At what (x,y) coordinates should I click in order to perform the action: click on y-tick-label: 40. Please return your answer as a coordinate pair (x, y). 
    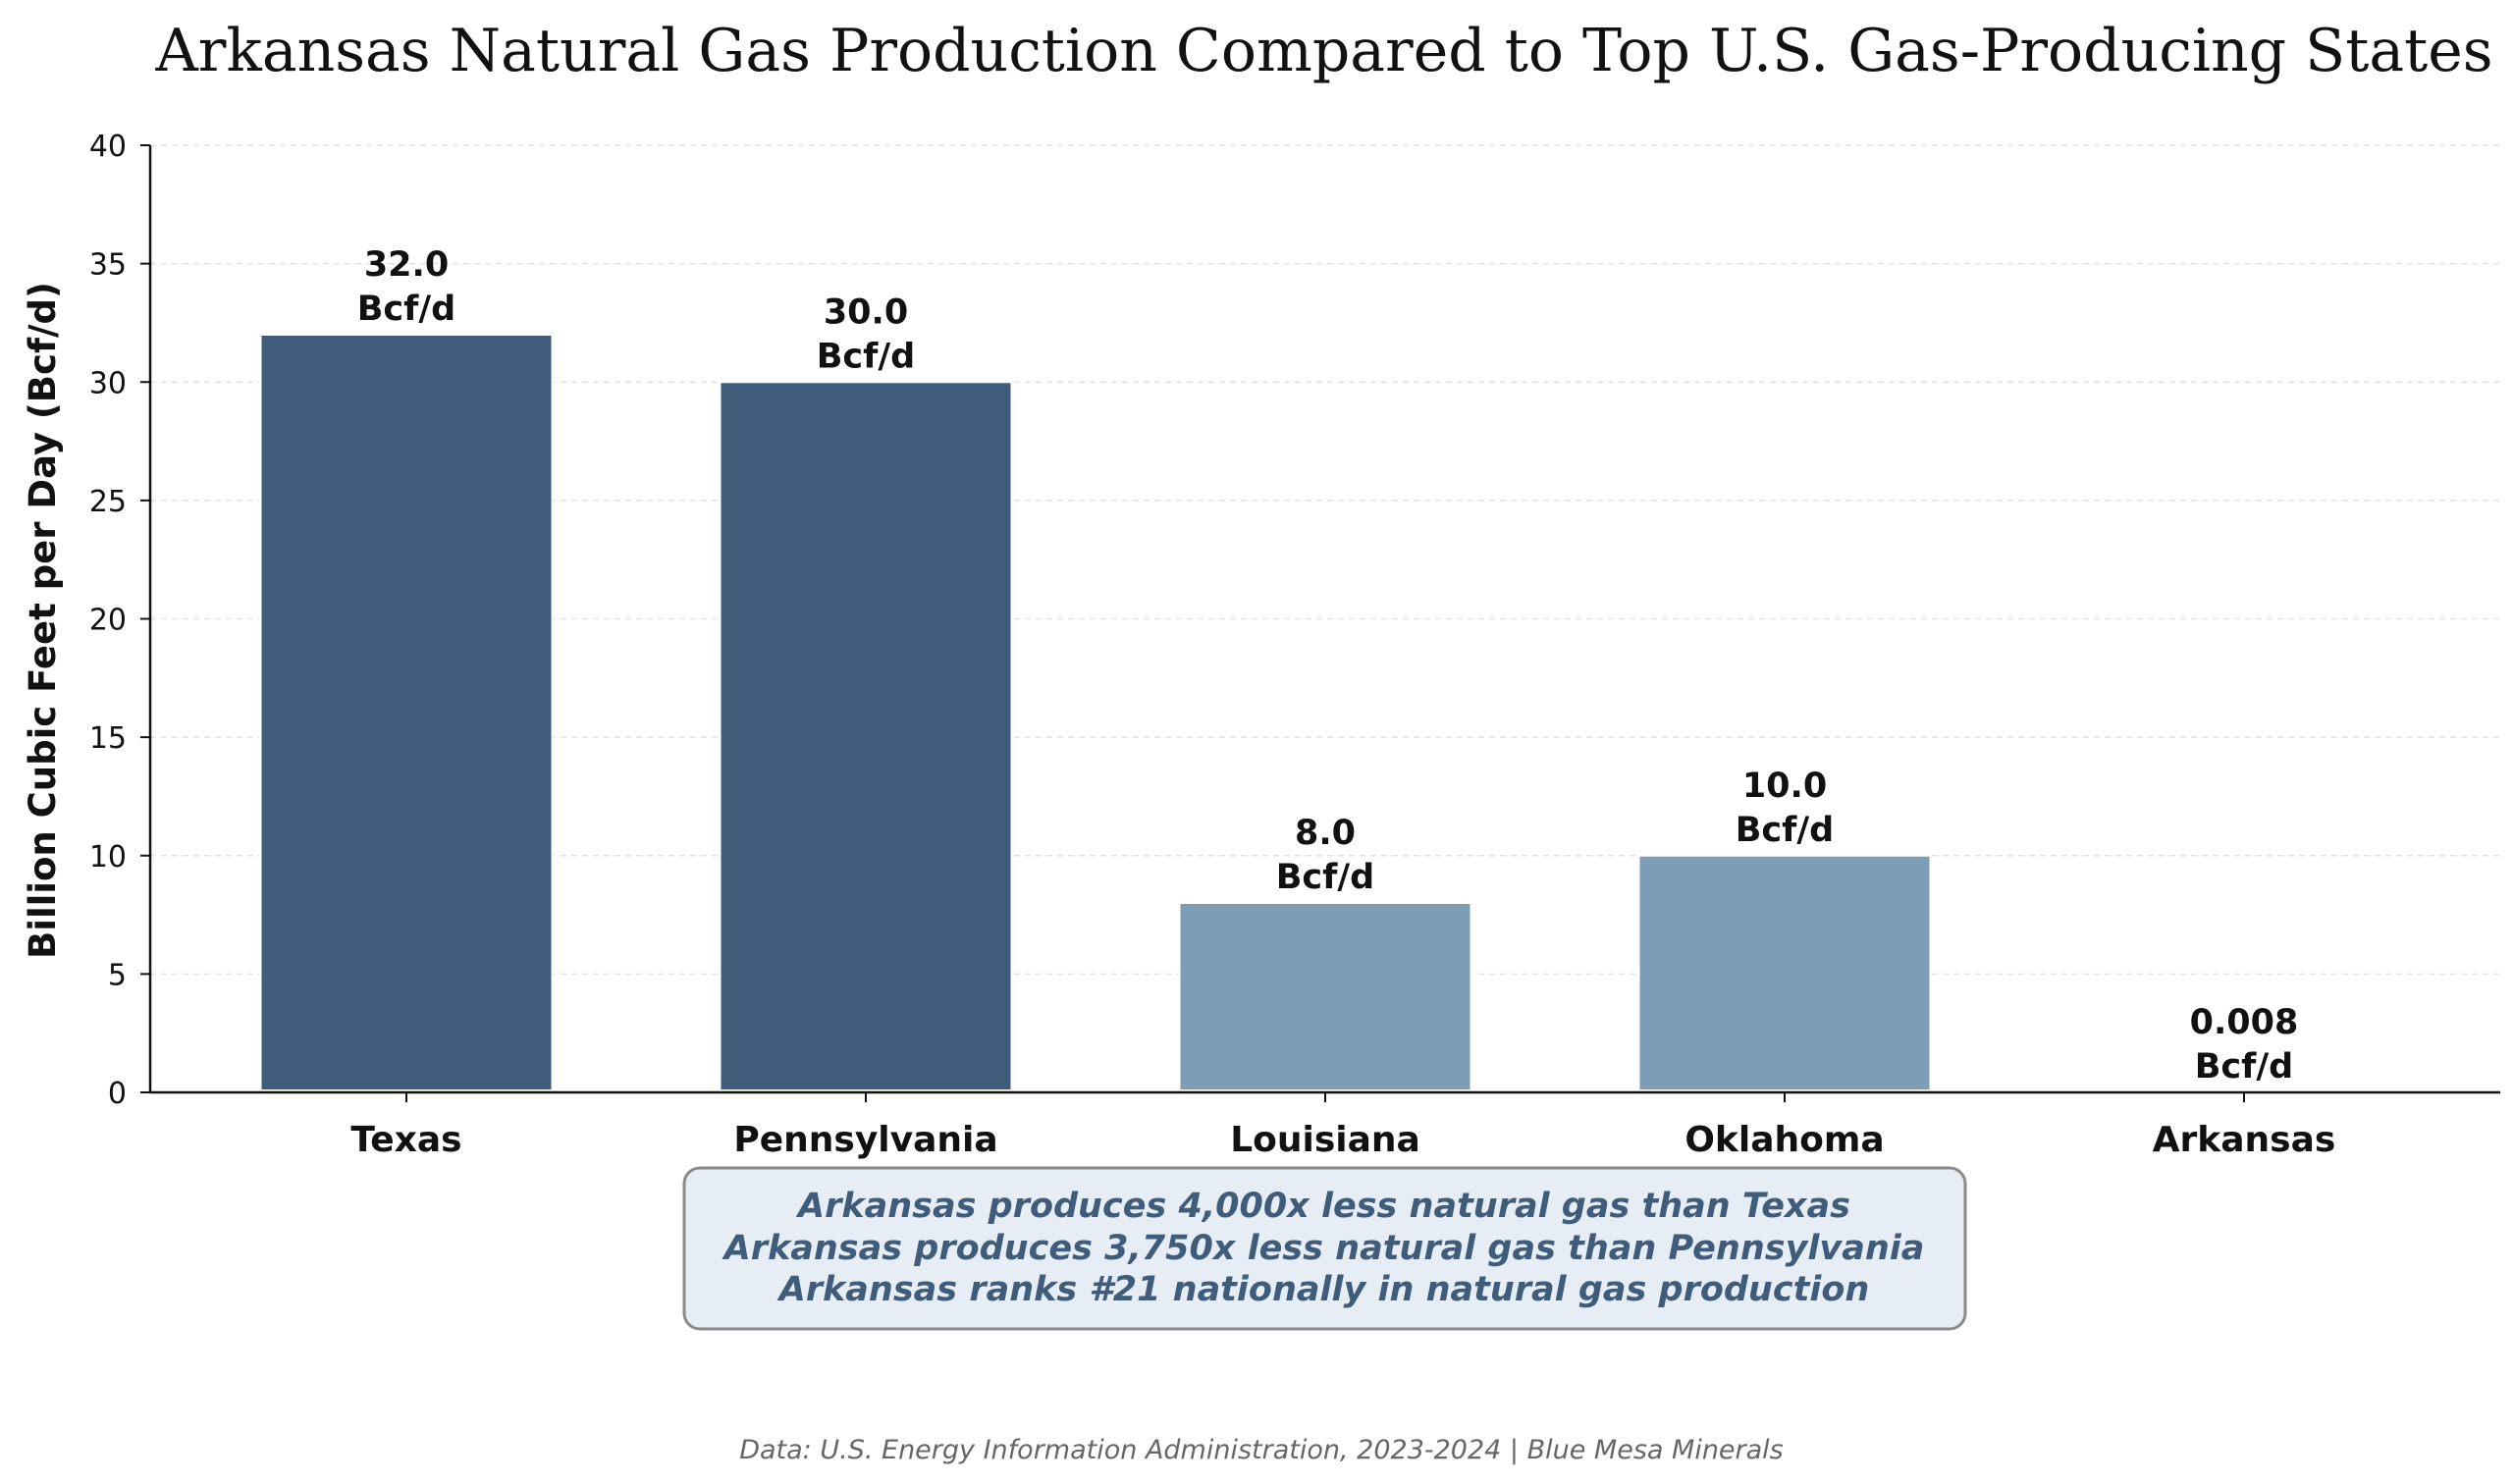
    Looking at the image, I should click on (108, 147).